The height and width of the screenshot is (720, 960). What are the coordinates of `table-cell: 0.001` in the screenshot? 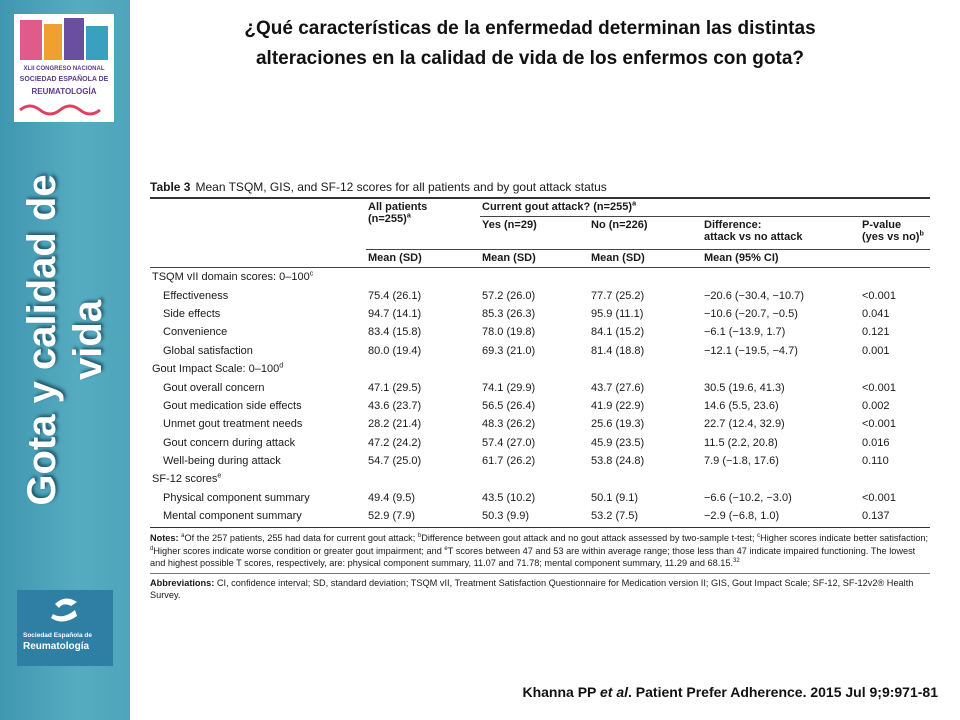 It's located at (876, 350).